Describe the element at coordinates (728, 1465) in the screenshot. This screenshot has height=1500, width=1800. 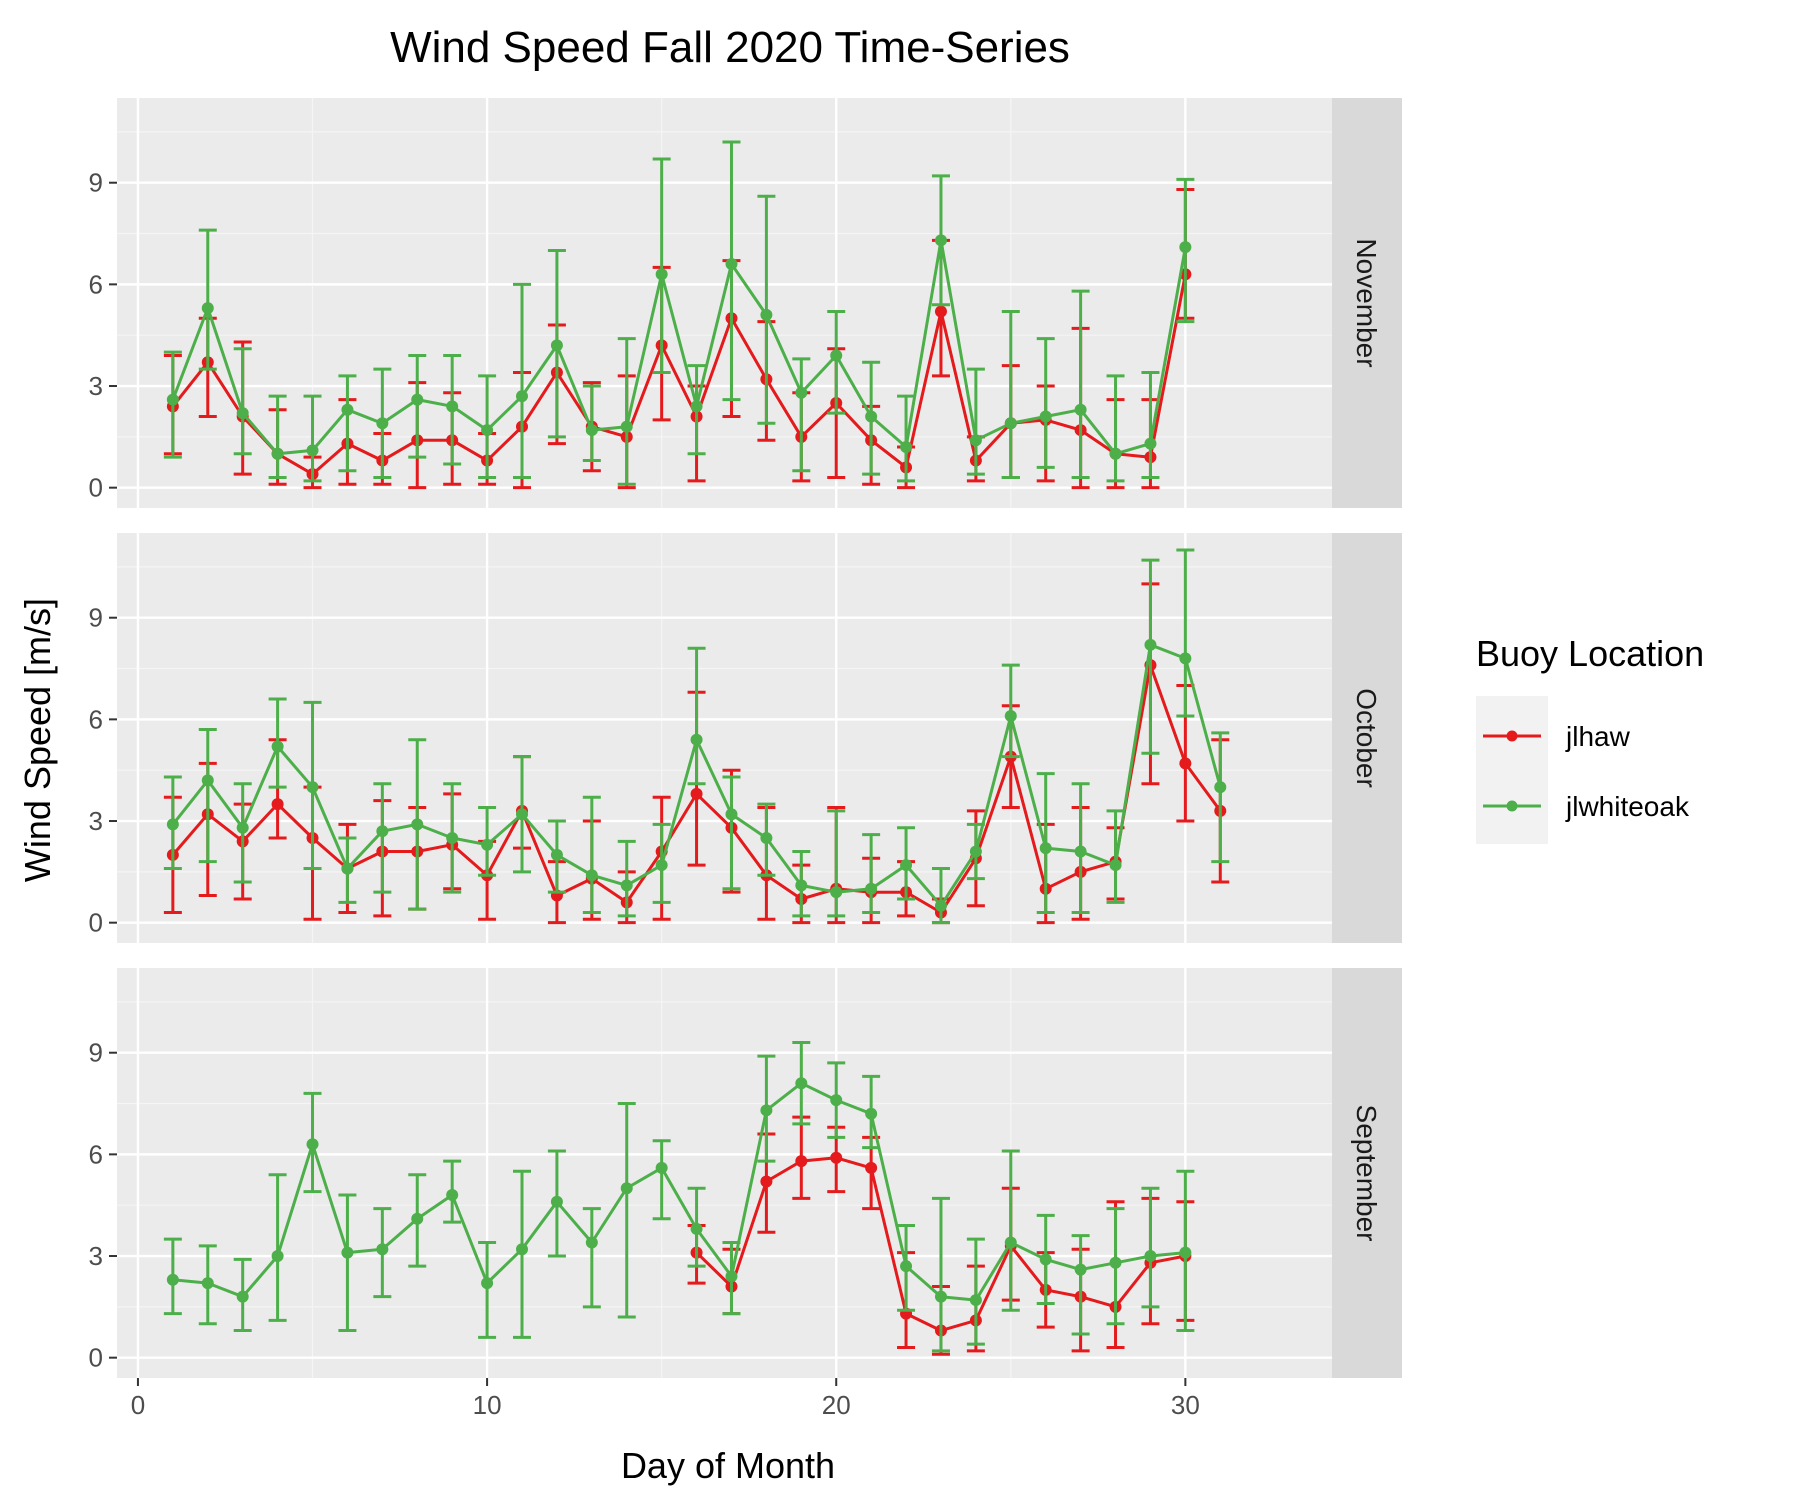
I see `x-axis-title: Day of Month` at that location.